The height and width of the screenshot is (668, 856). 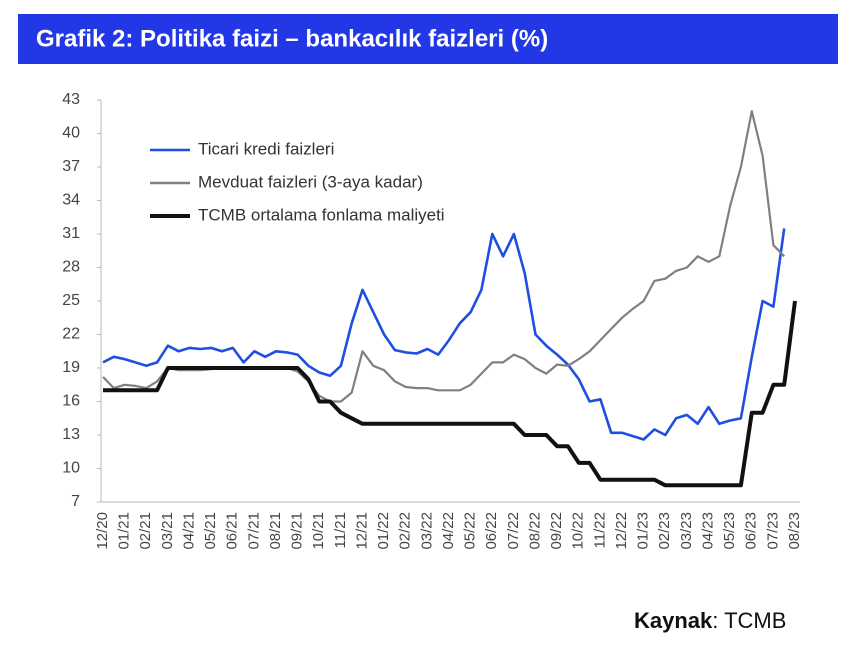 What do you see at coordinates (578, 531) in the screenshot?
I see `x-tick-label: 10/22` at bounding box center [578, 531].